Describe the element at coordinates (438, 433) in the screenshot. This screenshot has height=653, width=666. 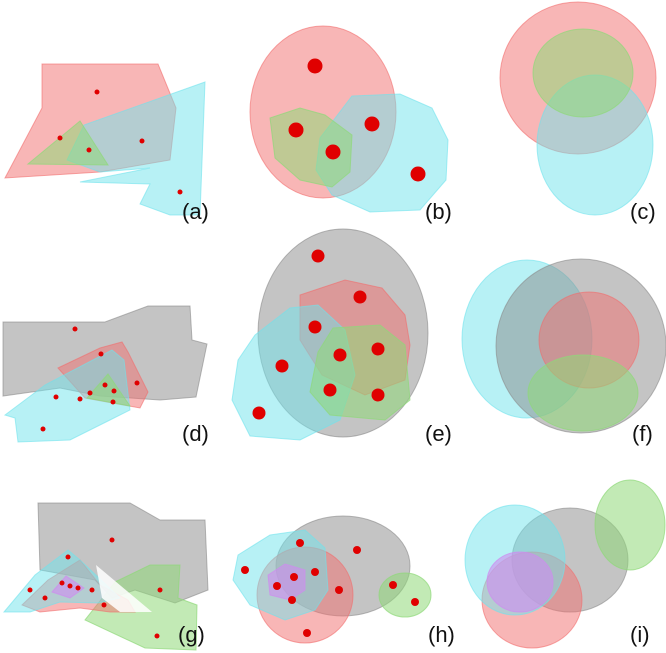
I see `panel-e-label: (e)` at that location.